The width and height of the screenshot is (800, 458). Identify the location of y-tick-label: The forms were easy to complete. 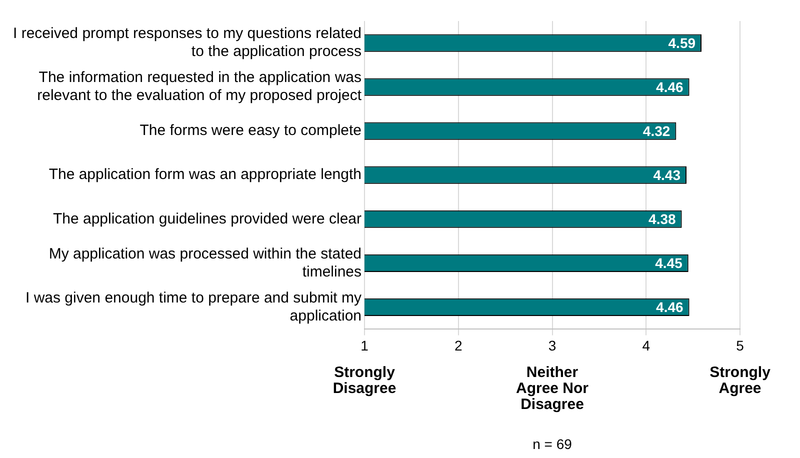
(251, 131).